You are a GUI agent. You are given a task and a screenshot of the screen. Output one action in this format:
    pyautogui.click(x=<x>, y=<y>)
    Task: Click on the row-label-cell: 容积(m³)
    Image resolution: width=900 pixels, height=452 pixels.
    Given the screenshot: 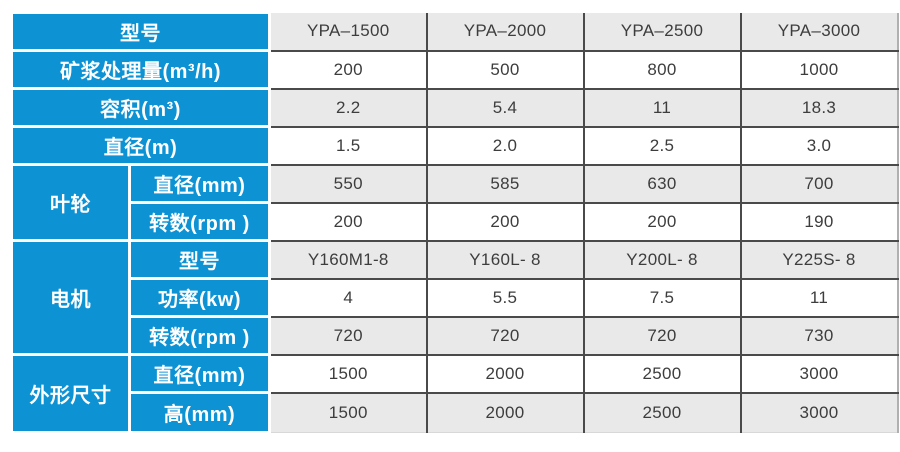 What is the action you would take?
    pyautogui.click(x=140, y=107)
    